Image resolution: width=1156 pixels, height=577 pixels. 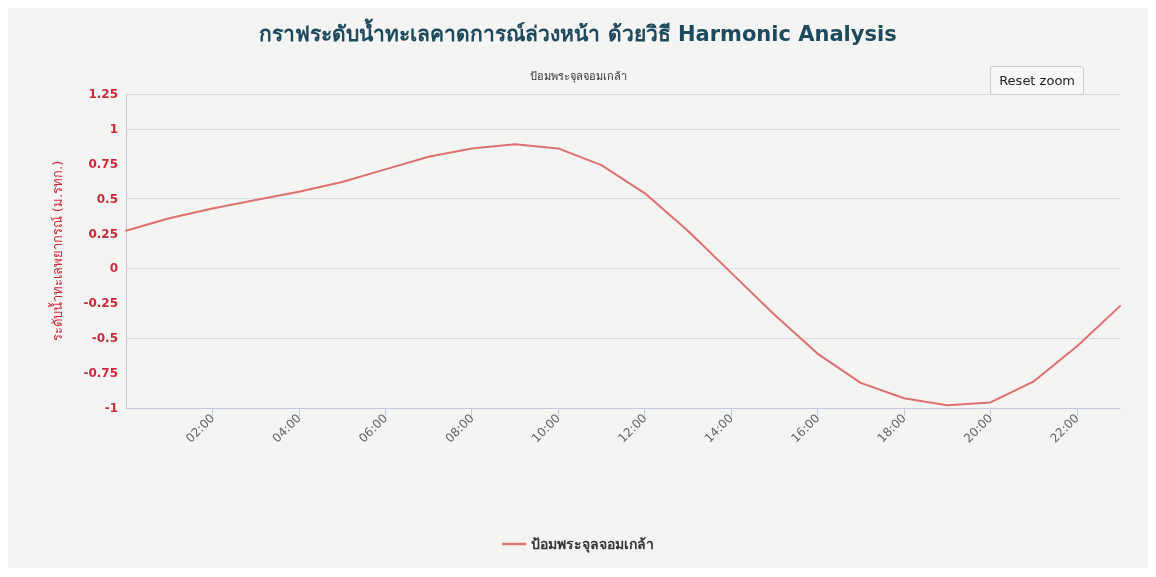 I want to click on y-tick-label: -0.5, so click(x=104, y=338).